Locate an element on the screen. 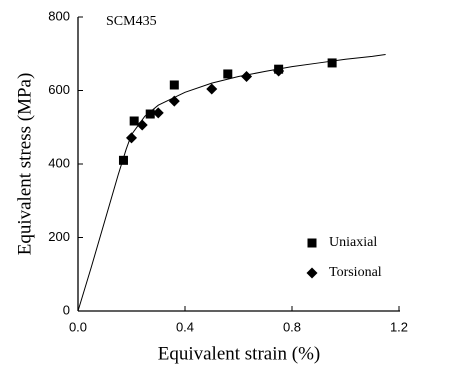 The height and width of the screenshot is (379, 451). y-tick-label: 400 is located at coordinates (59, 162).